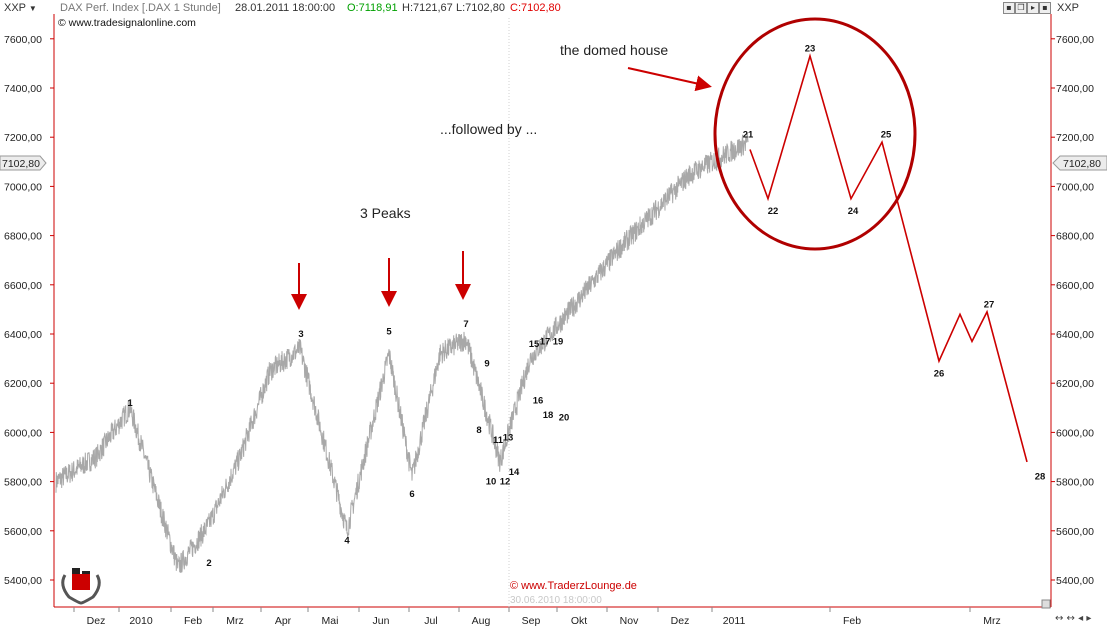  What do you see at coordinates (669, 79) in the screenshot?
I see `domed-house-arrow` at bounding box center [669, 79].